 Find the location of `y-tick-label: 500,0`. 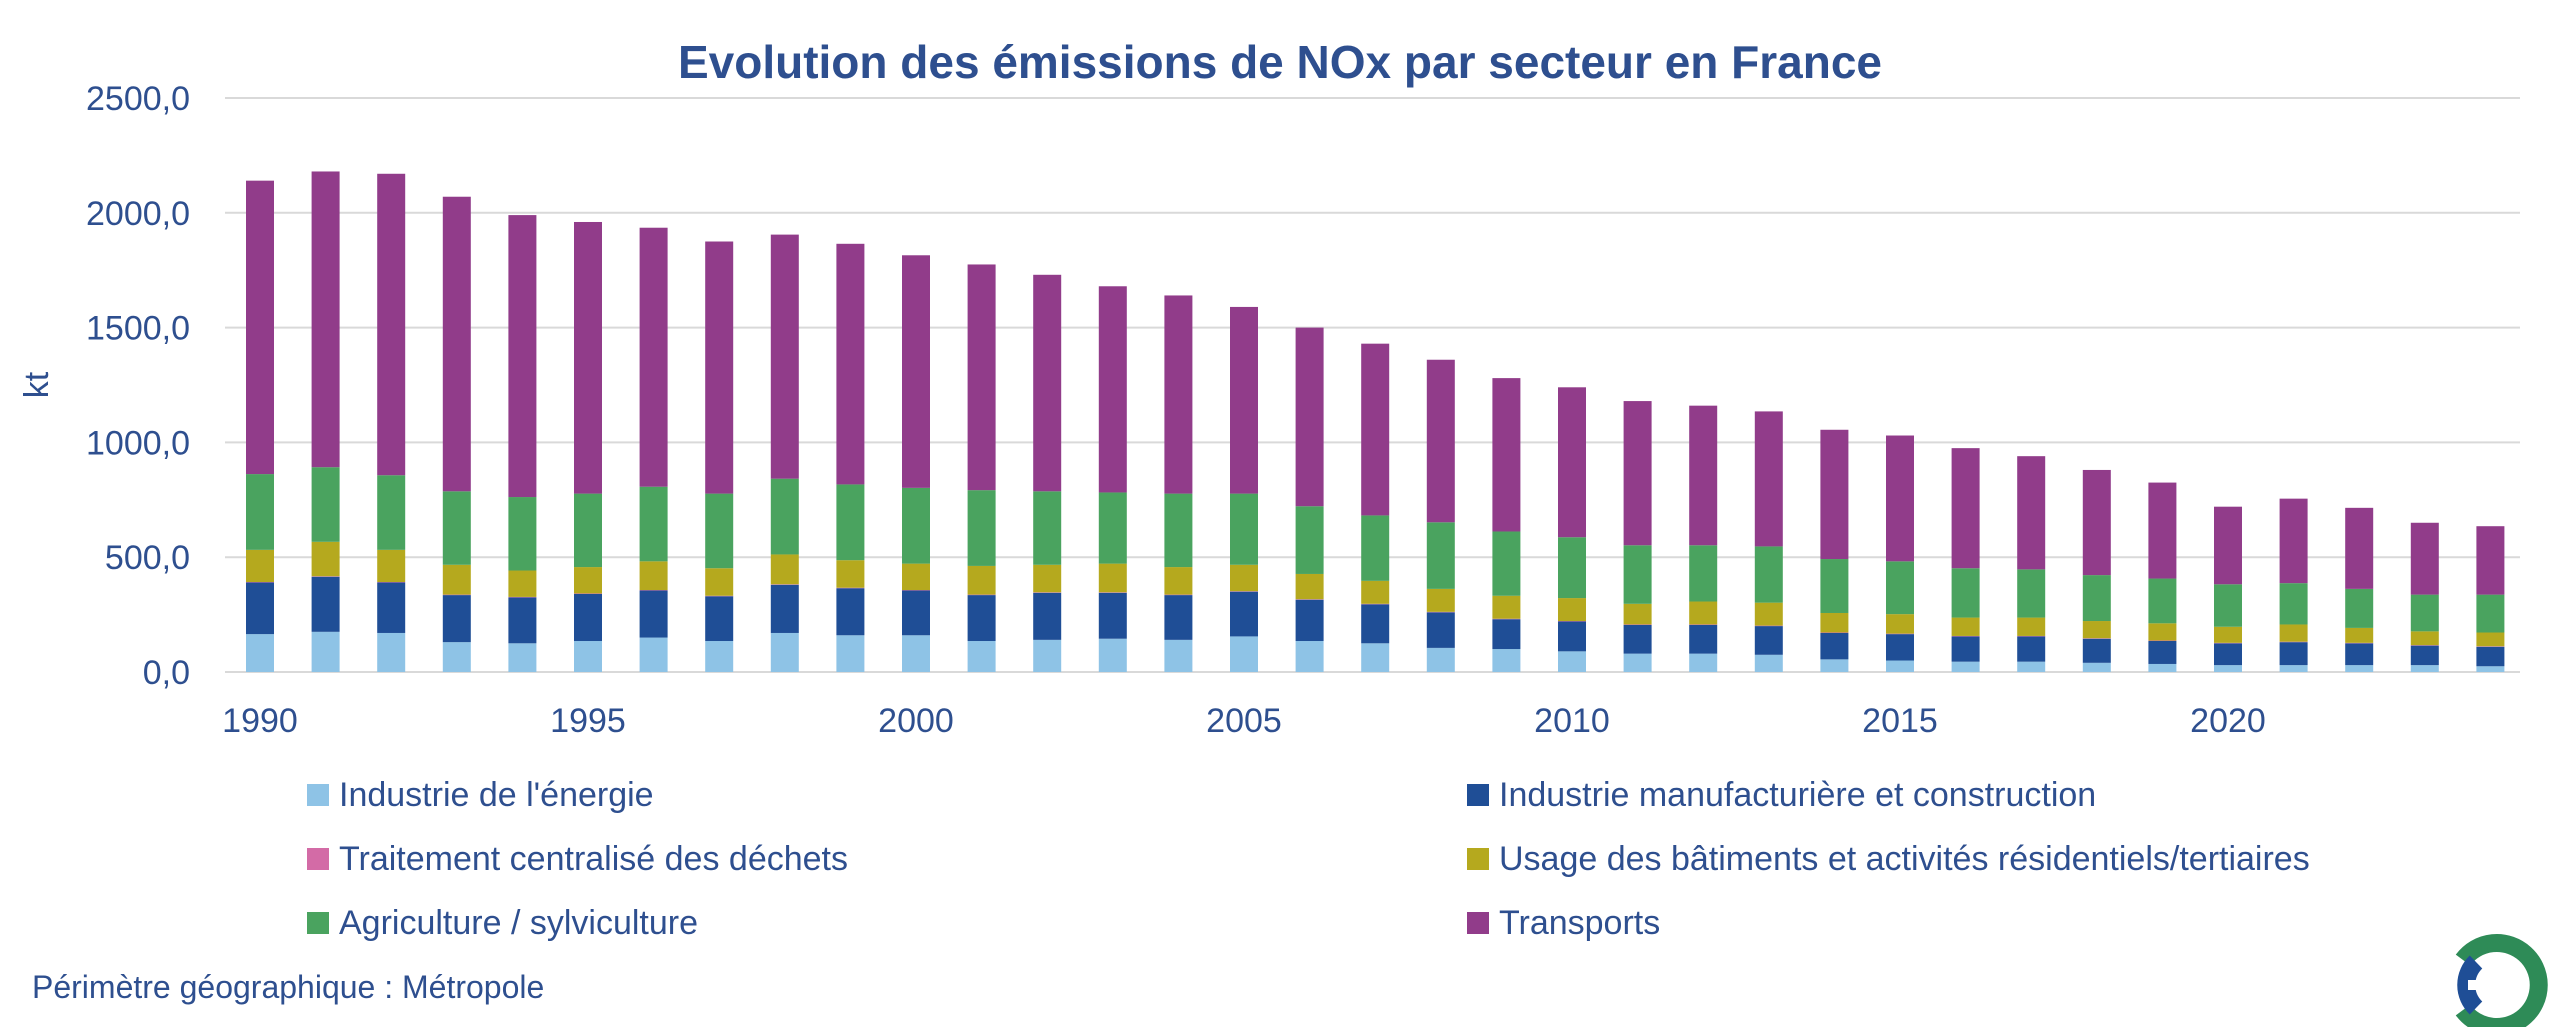

y-tick-label: 500,0 is located at coordinates (147, 558).